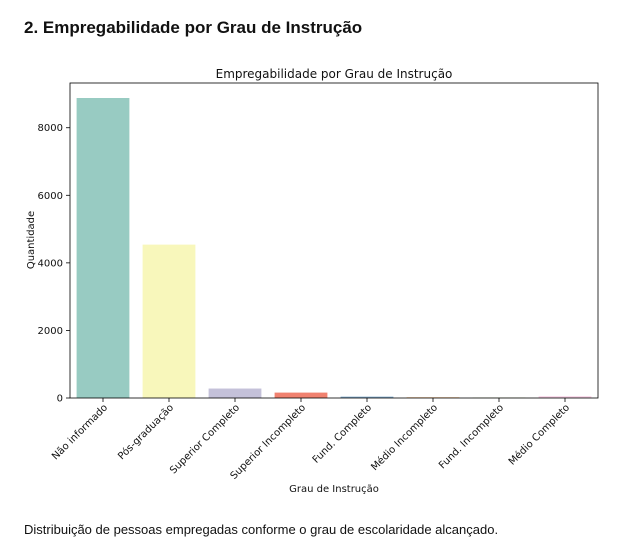 This screenshot has height=553, width=631. I want to click on page-heading: 2. Empregabilidade por Grau de Instrução, so click(193, 27).